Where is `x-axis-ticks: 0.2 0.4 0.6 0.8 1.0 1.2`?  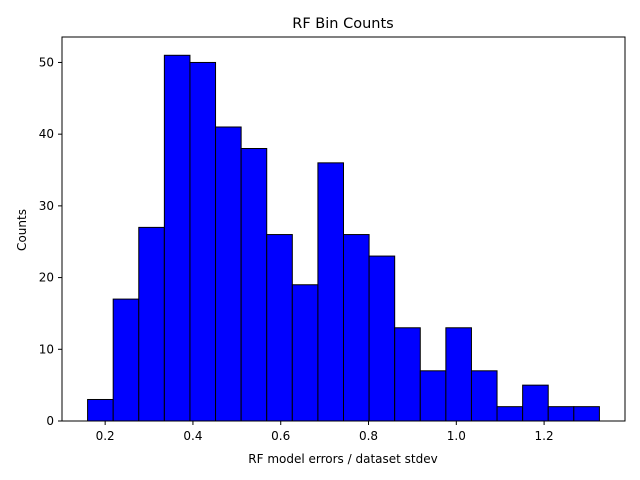 x-axis-ticks: 0.2 0.4 0.6 0.8 1.0 1.2 is located at coordinates (325, 432).